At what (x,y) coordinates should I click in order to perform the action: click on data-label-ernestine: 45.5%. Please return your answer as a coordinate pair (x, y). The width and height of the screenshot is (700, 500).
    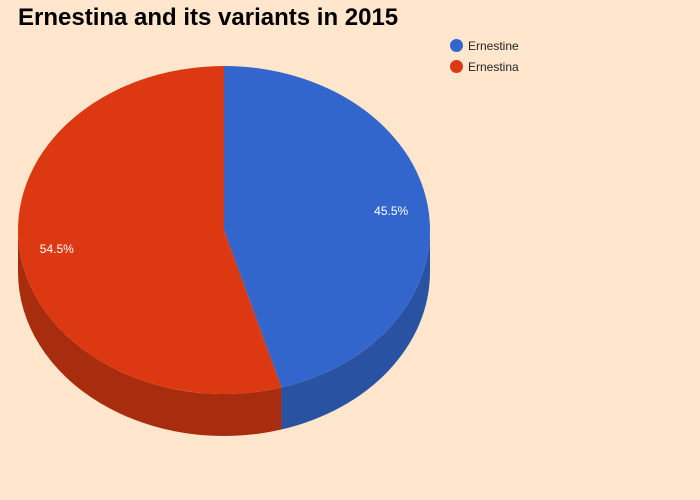
    Looking at the image, I should click on (391, 211).